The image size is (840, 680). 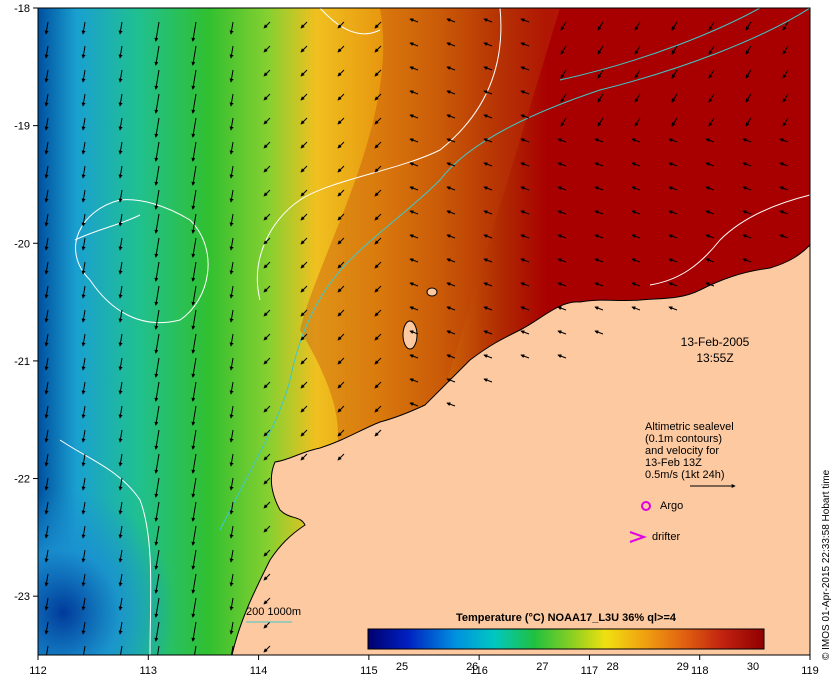 What do you see at coordinates (410, 335) in the screenshot?
I see `island` at bounding box center [410, 335].